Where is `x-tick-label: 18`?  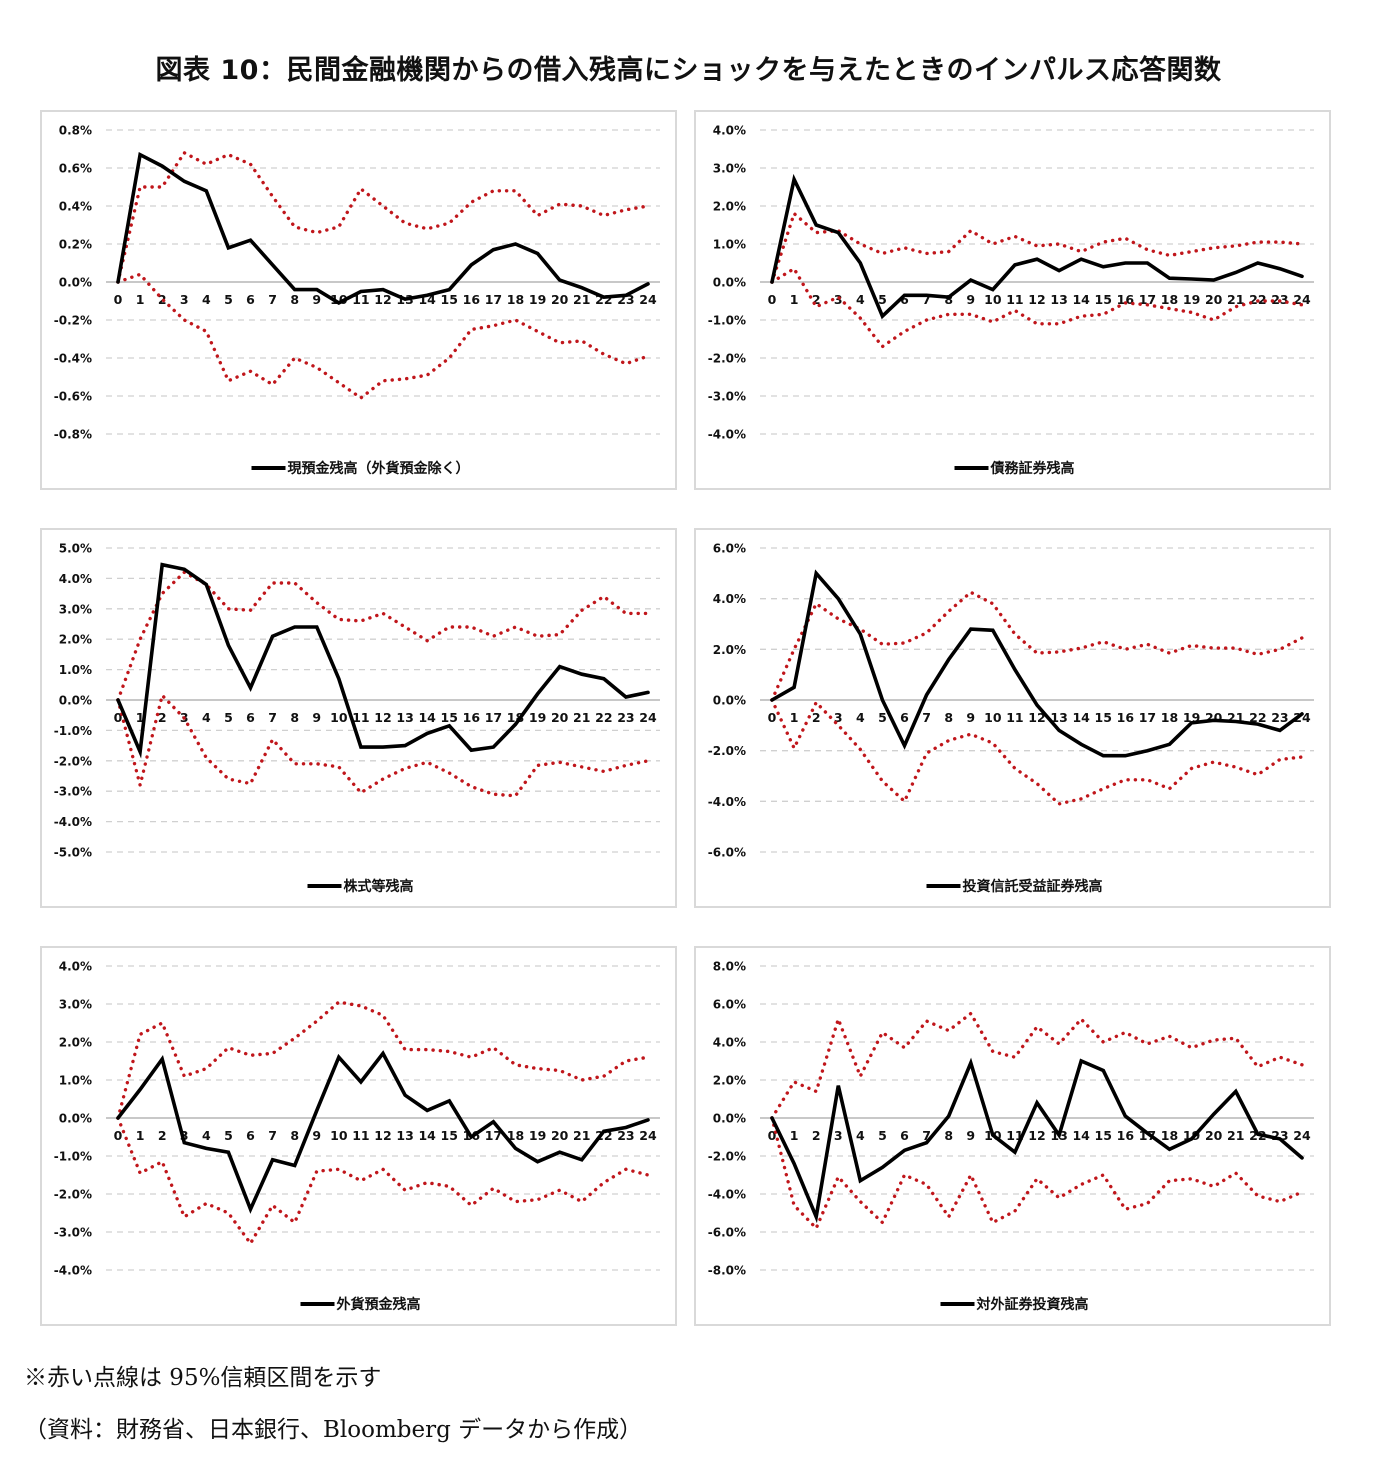
x-tick-label: 18 is located at coordinates (1169, 1135).